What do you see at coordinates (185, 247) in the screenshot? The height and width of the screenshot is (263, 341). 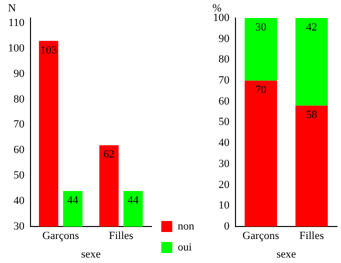 I see `legend-label: oui` at bounding box center [185, 247].